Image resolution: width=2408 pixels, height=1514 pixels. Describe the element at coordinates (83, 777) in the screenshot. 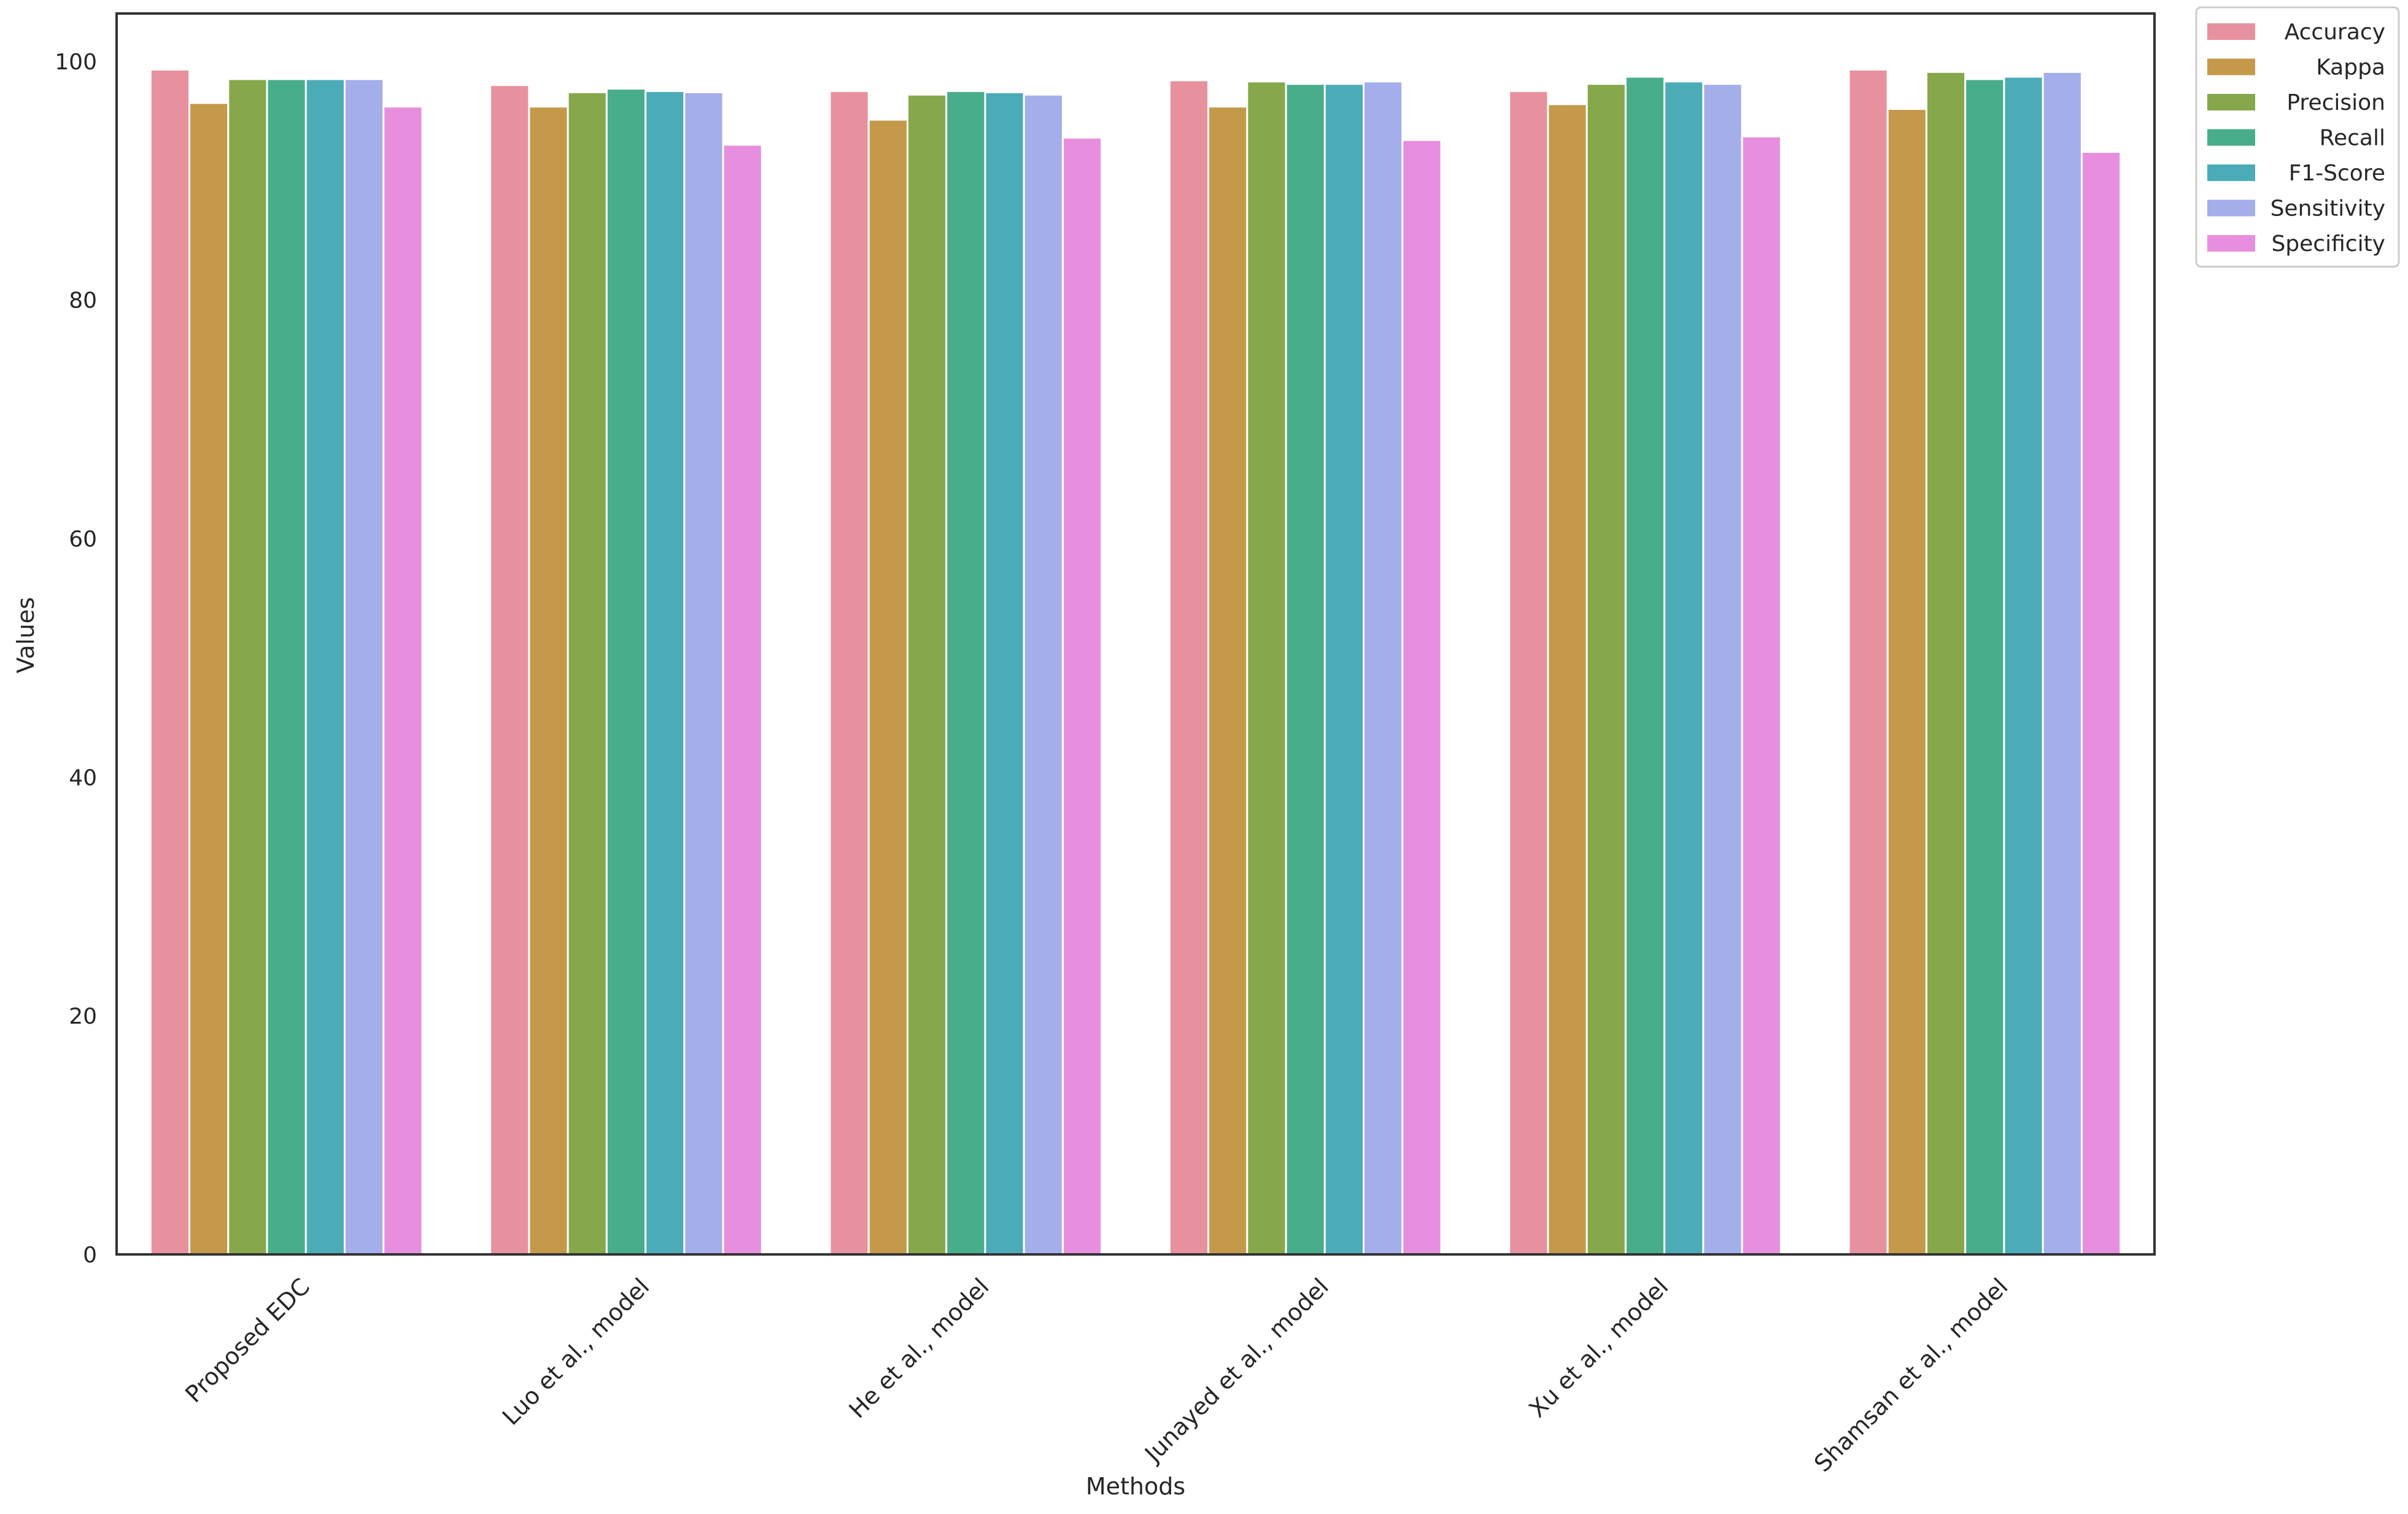

I see `y-tick-label: 40` at that location.